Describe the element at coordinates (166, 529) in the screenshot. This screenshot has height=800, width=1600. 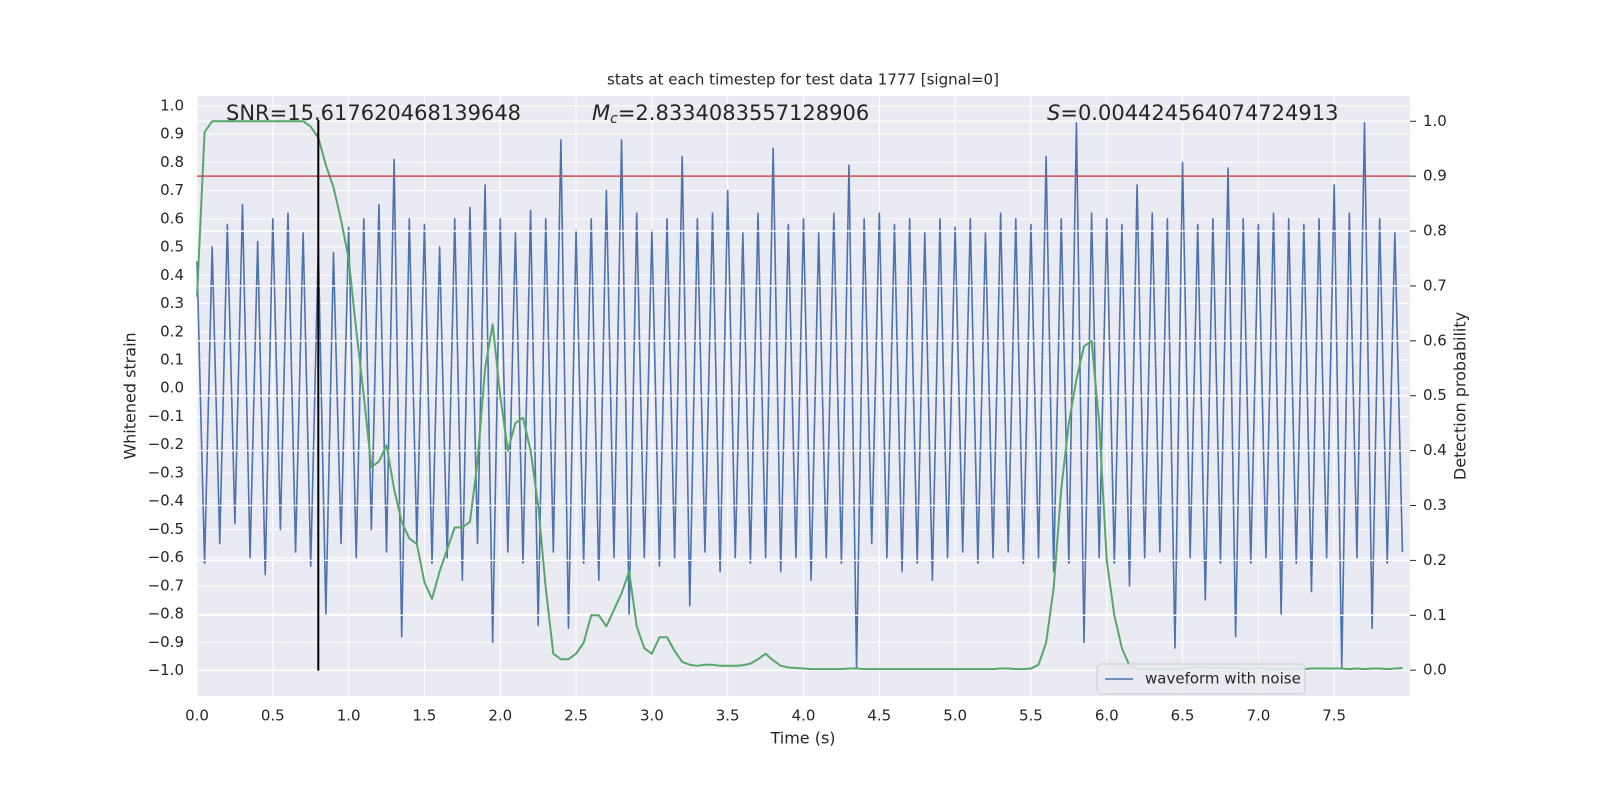
I see `y-tick-label: −0.5` at that location.